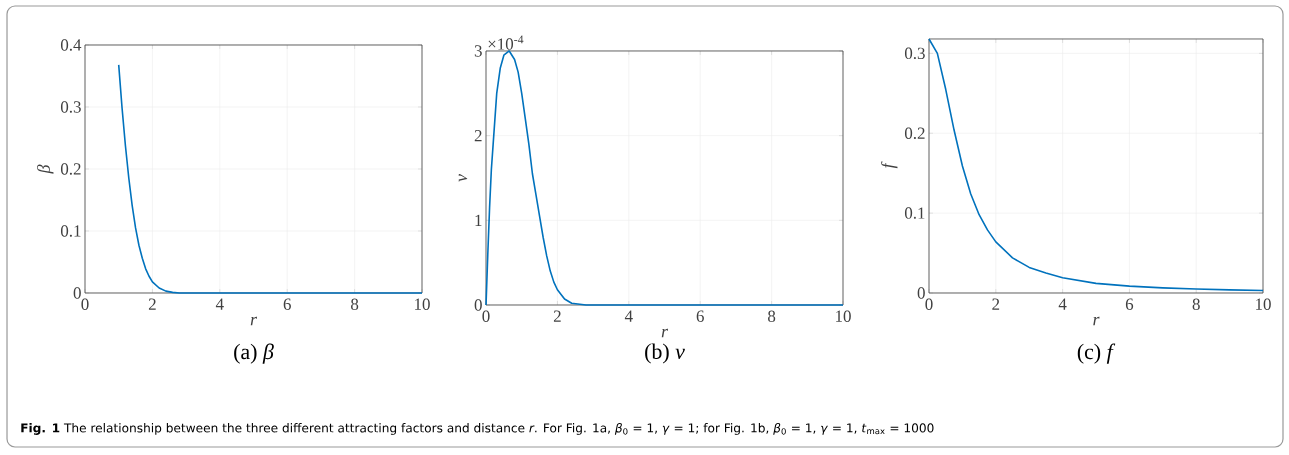  Describe the element at coordinates (254, 353) in the screenshot. I see `text: (a) β` at that location.